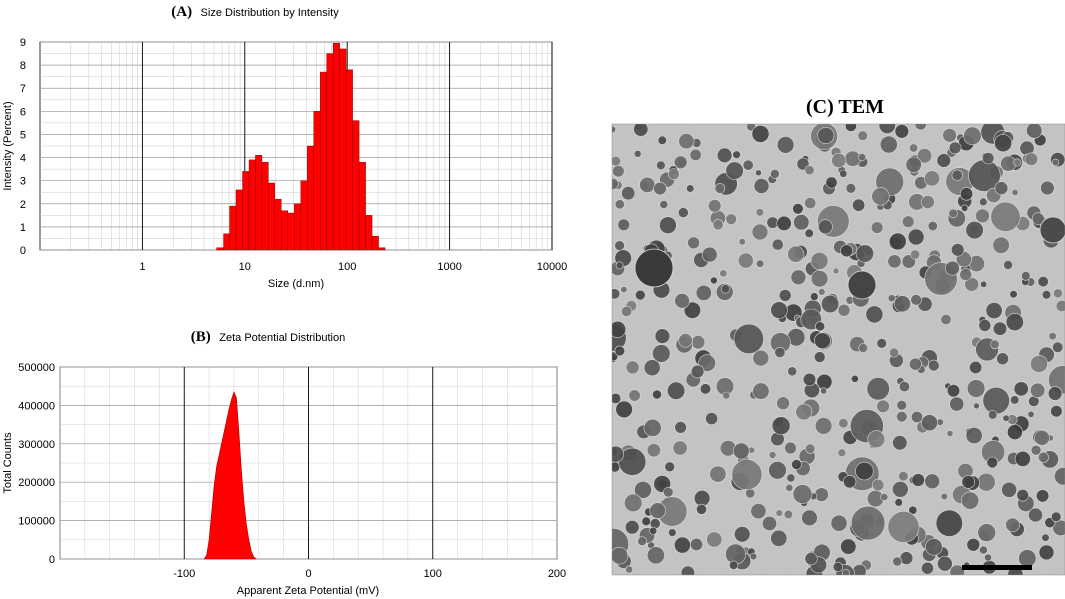  What do you see at coordinates (8, 145) in the screenshot?
I see `panel-a-ylabel: Intensity (Percent)` at bounding box center [8, 145].